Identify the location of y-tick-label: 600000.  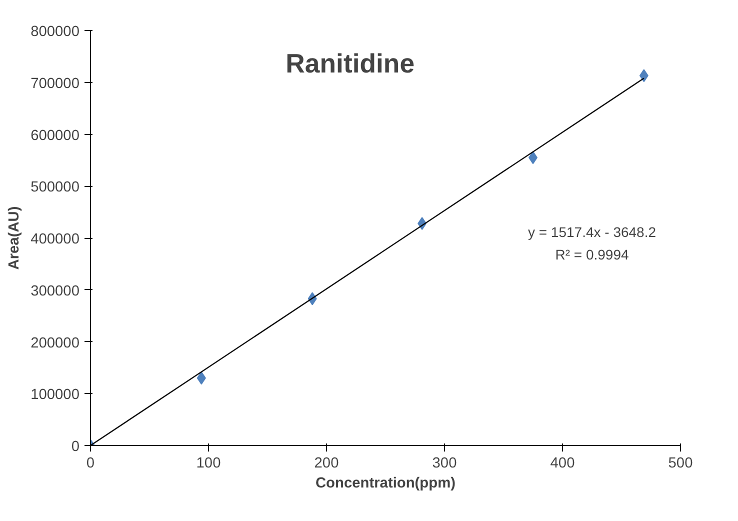
(55, 136).